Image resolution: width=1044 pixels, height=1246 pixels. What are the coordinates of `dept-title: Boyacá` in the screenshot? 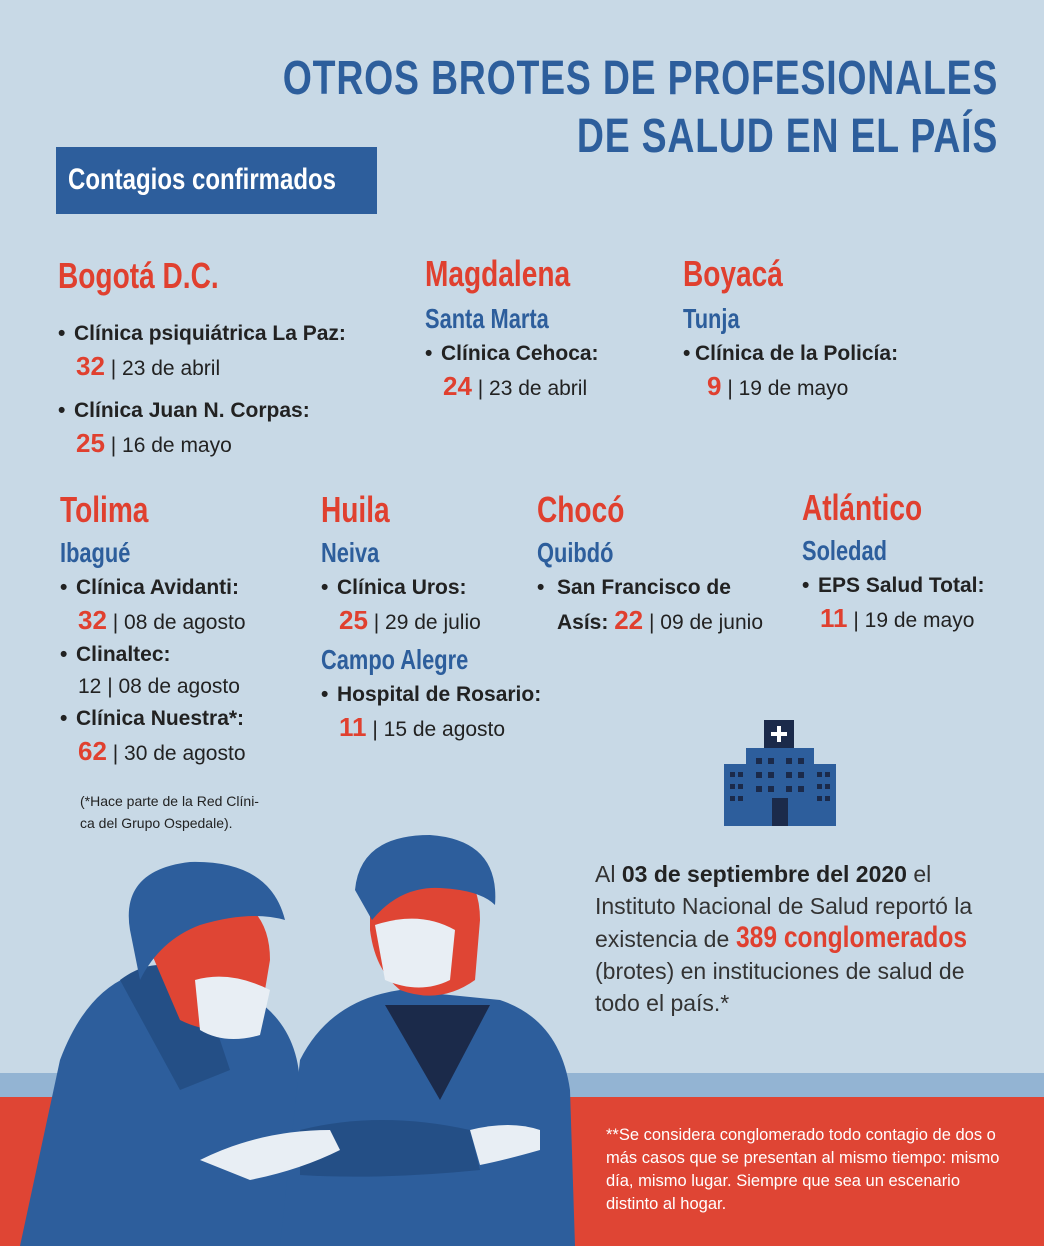 It's located at (733, 273).